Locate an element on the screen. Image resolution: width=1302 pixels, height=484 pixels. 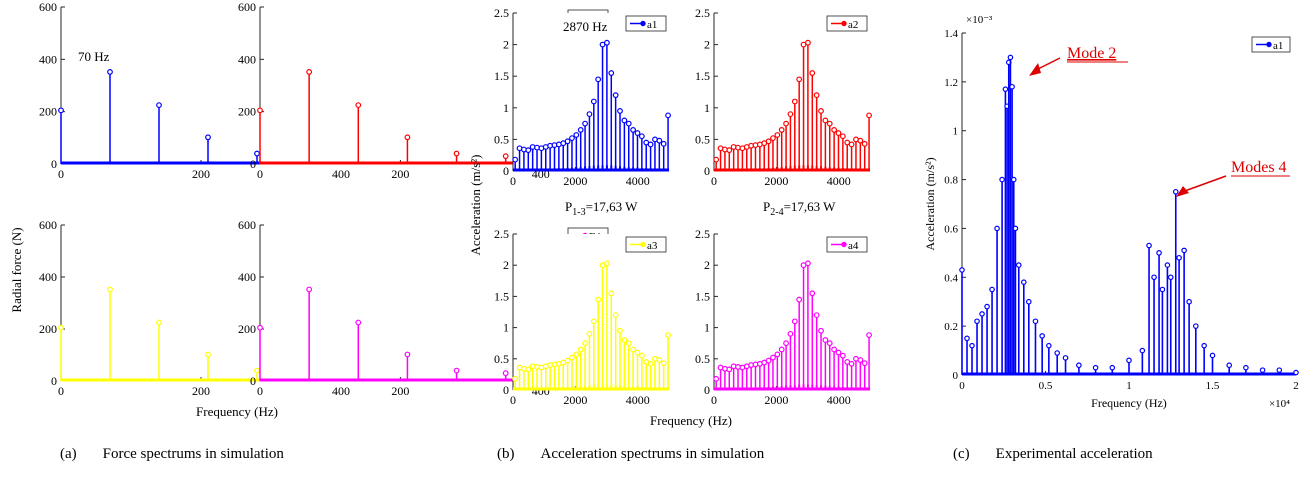
b-power-right: P2-4=17,63 W is located at coordinates (799, 208).